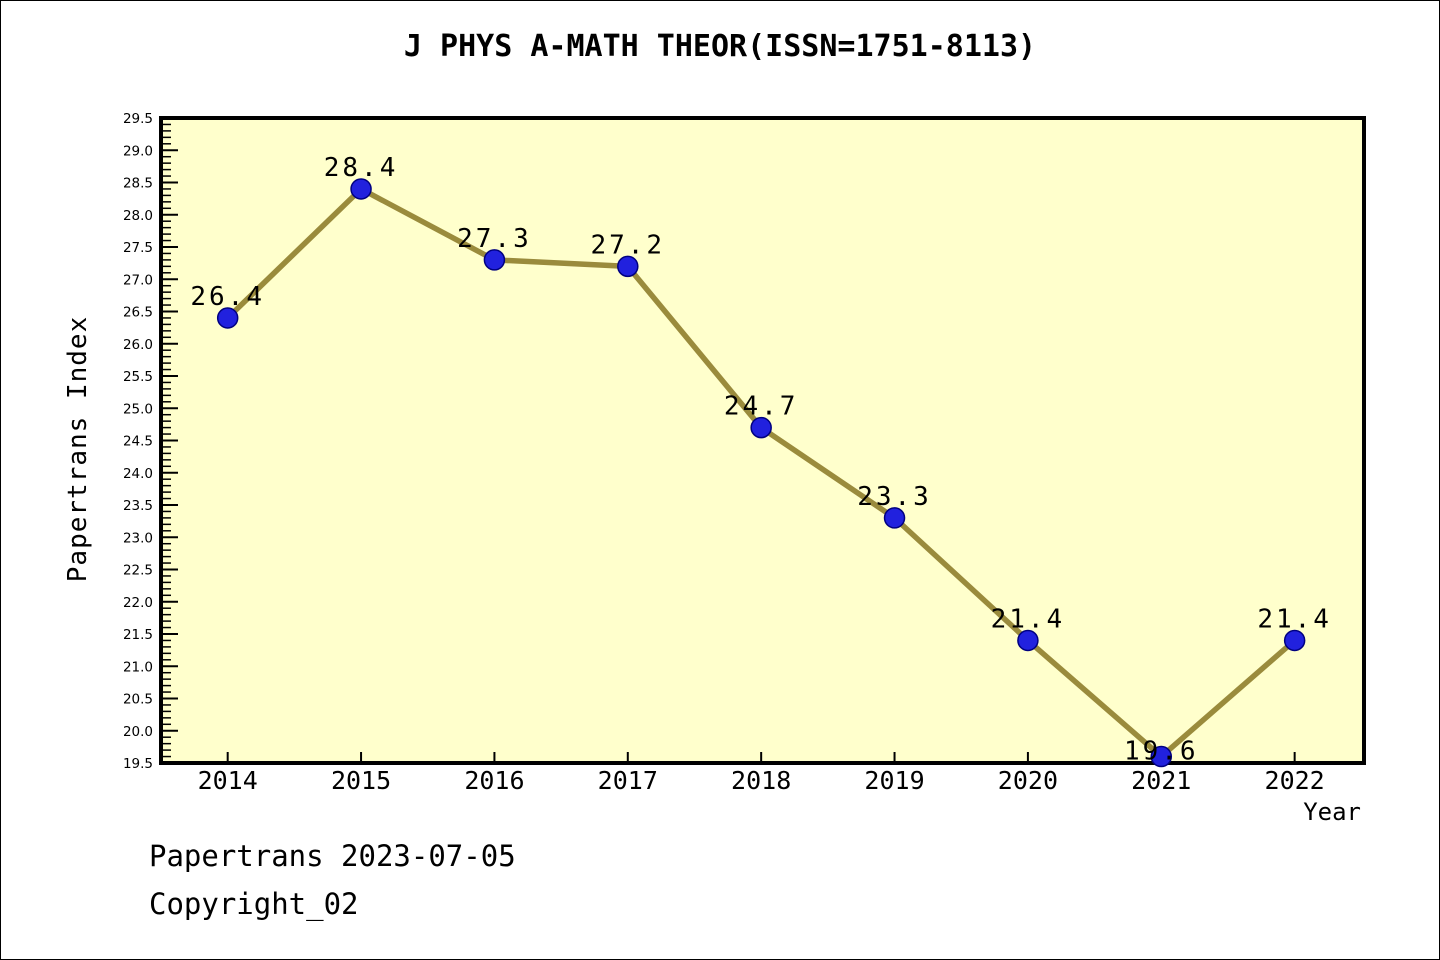 This screenshot has height=960, width=1440. I want to click on y-tick-label: 22.5, so click(138, 571).